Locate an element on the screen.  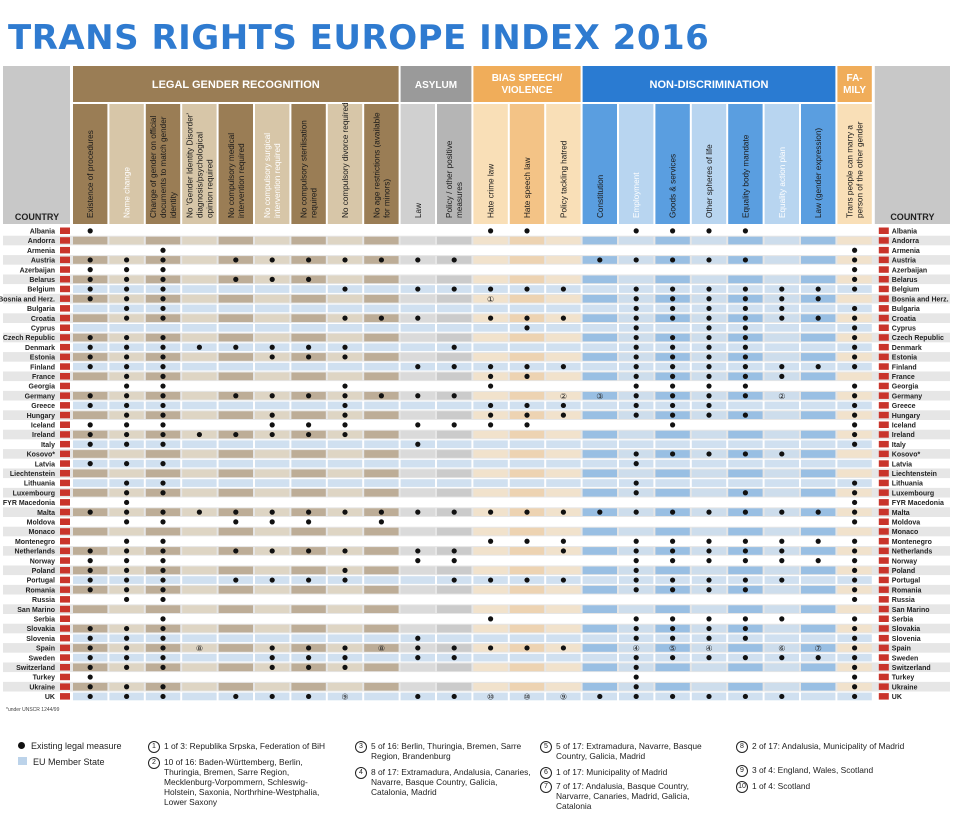
country-header-left is located at coordinates (36, 145).